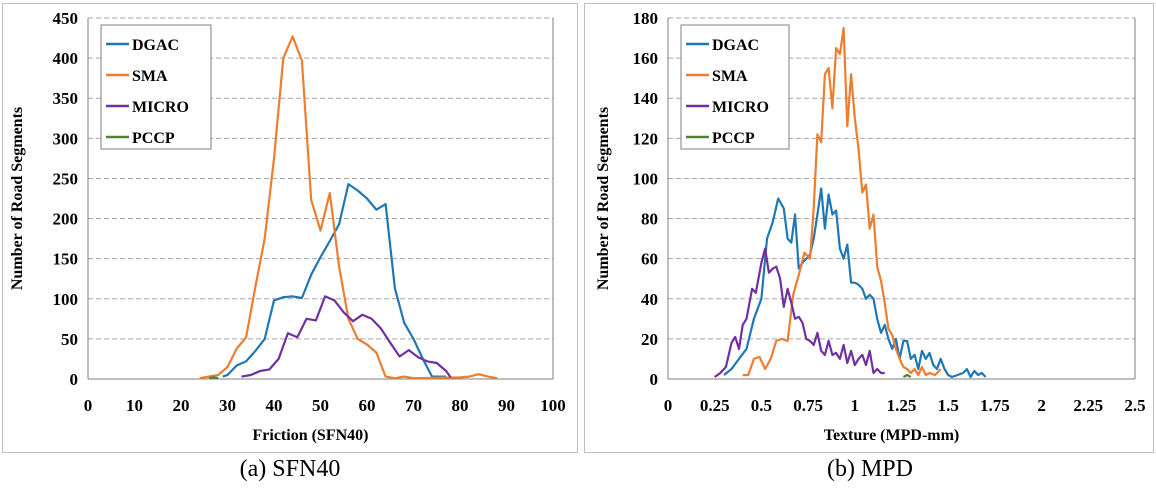  Describe the element at coordinates (646, 18) in the screenshot. I see `y-tick-label: 180` at that location.